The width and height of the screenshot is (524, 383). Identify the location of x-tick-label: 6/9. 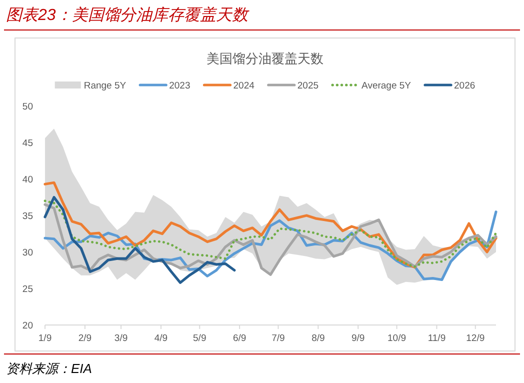
(239, 338).